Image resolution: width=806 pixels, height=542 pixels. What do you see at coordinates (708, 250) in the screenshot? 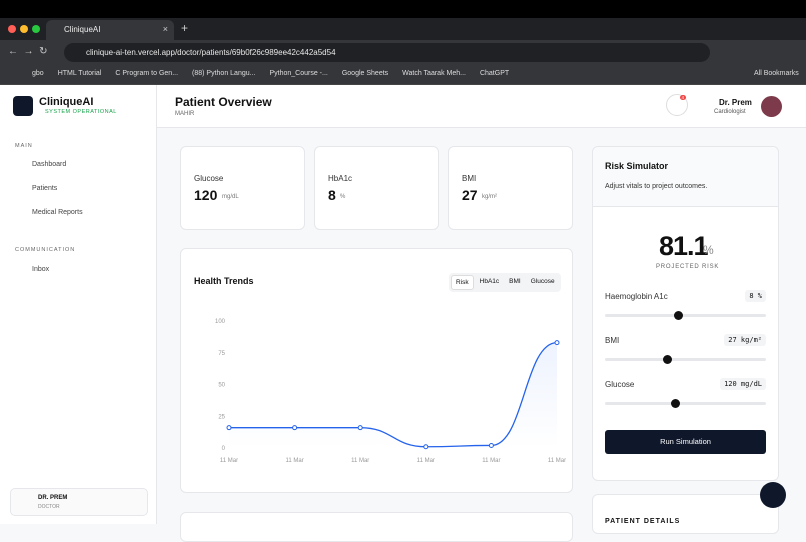
I see `risk-unit: %` at bounding box center [708, 250].